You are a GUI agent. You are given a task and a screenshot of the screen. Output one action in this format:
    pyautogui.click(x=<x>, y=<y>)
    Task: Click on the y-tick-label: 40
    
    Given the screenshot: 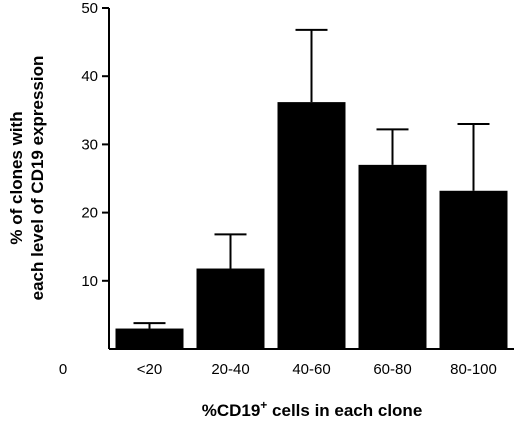 What is the action you would take?
    pyautogui.click(x=89, y=76)
    